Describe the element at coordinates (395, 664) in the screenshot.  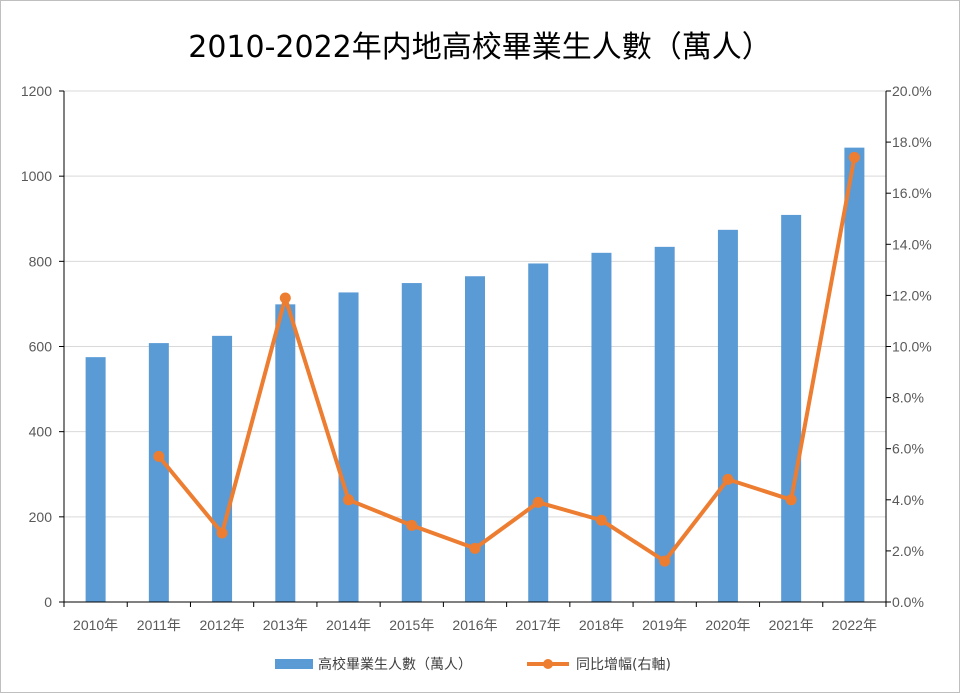
I see `legend-bar-label: 高校畢業生人數（萬人）` at that location.